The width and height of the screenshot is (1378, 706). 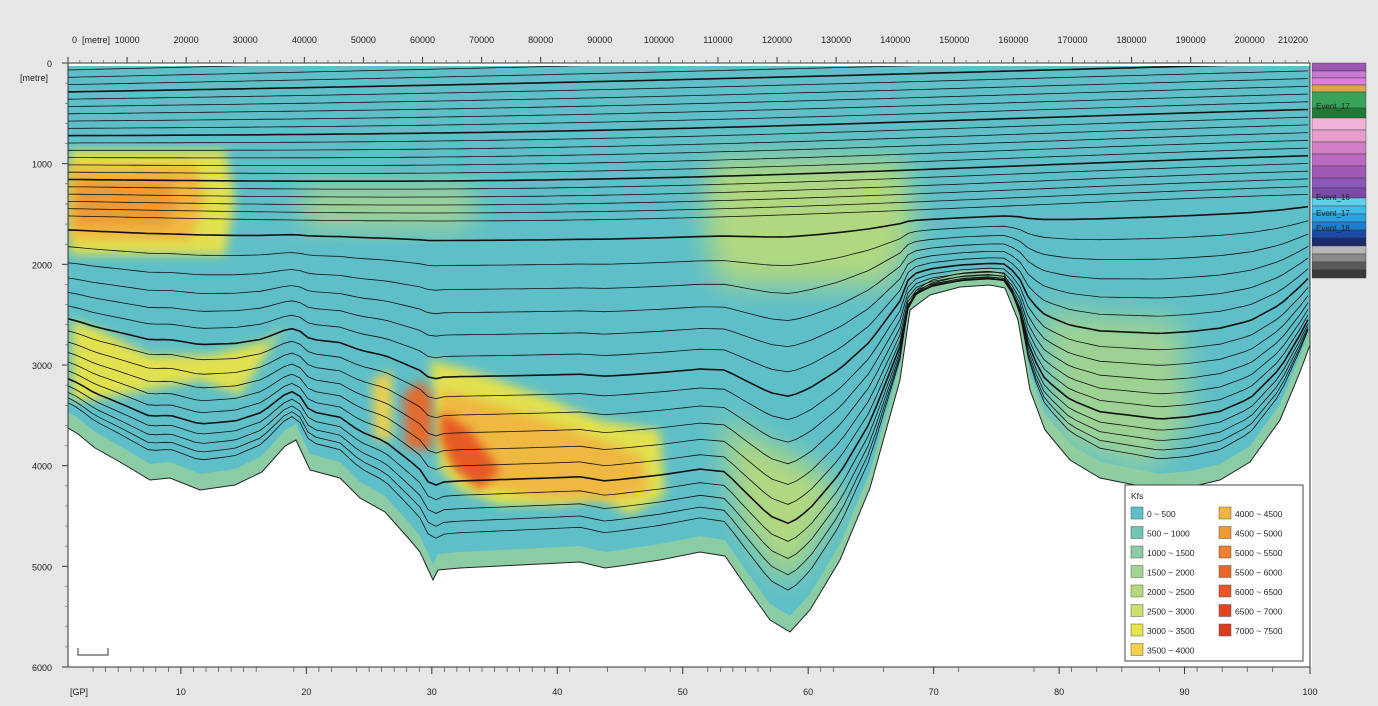 I want to click on bottom-tick-label: 30, so click(x=432, y=692).